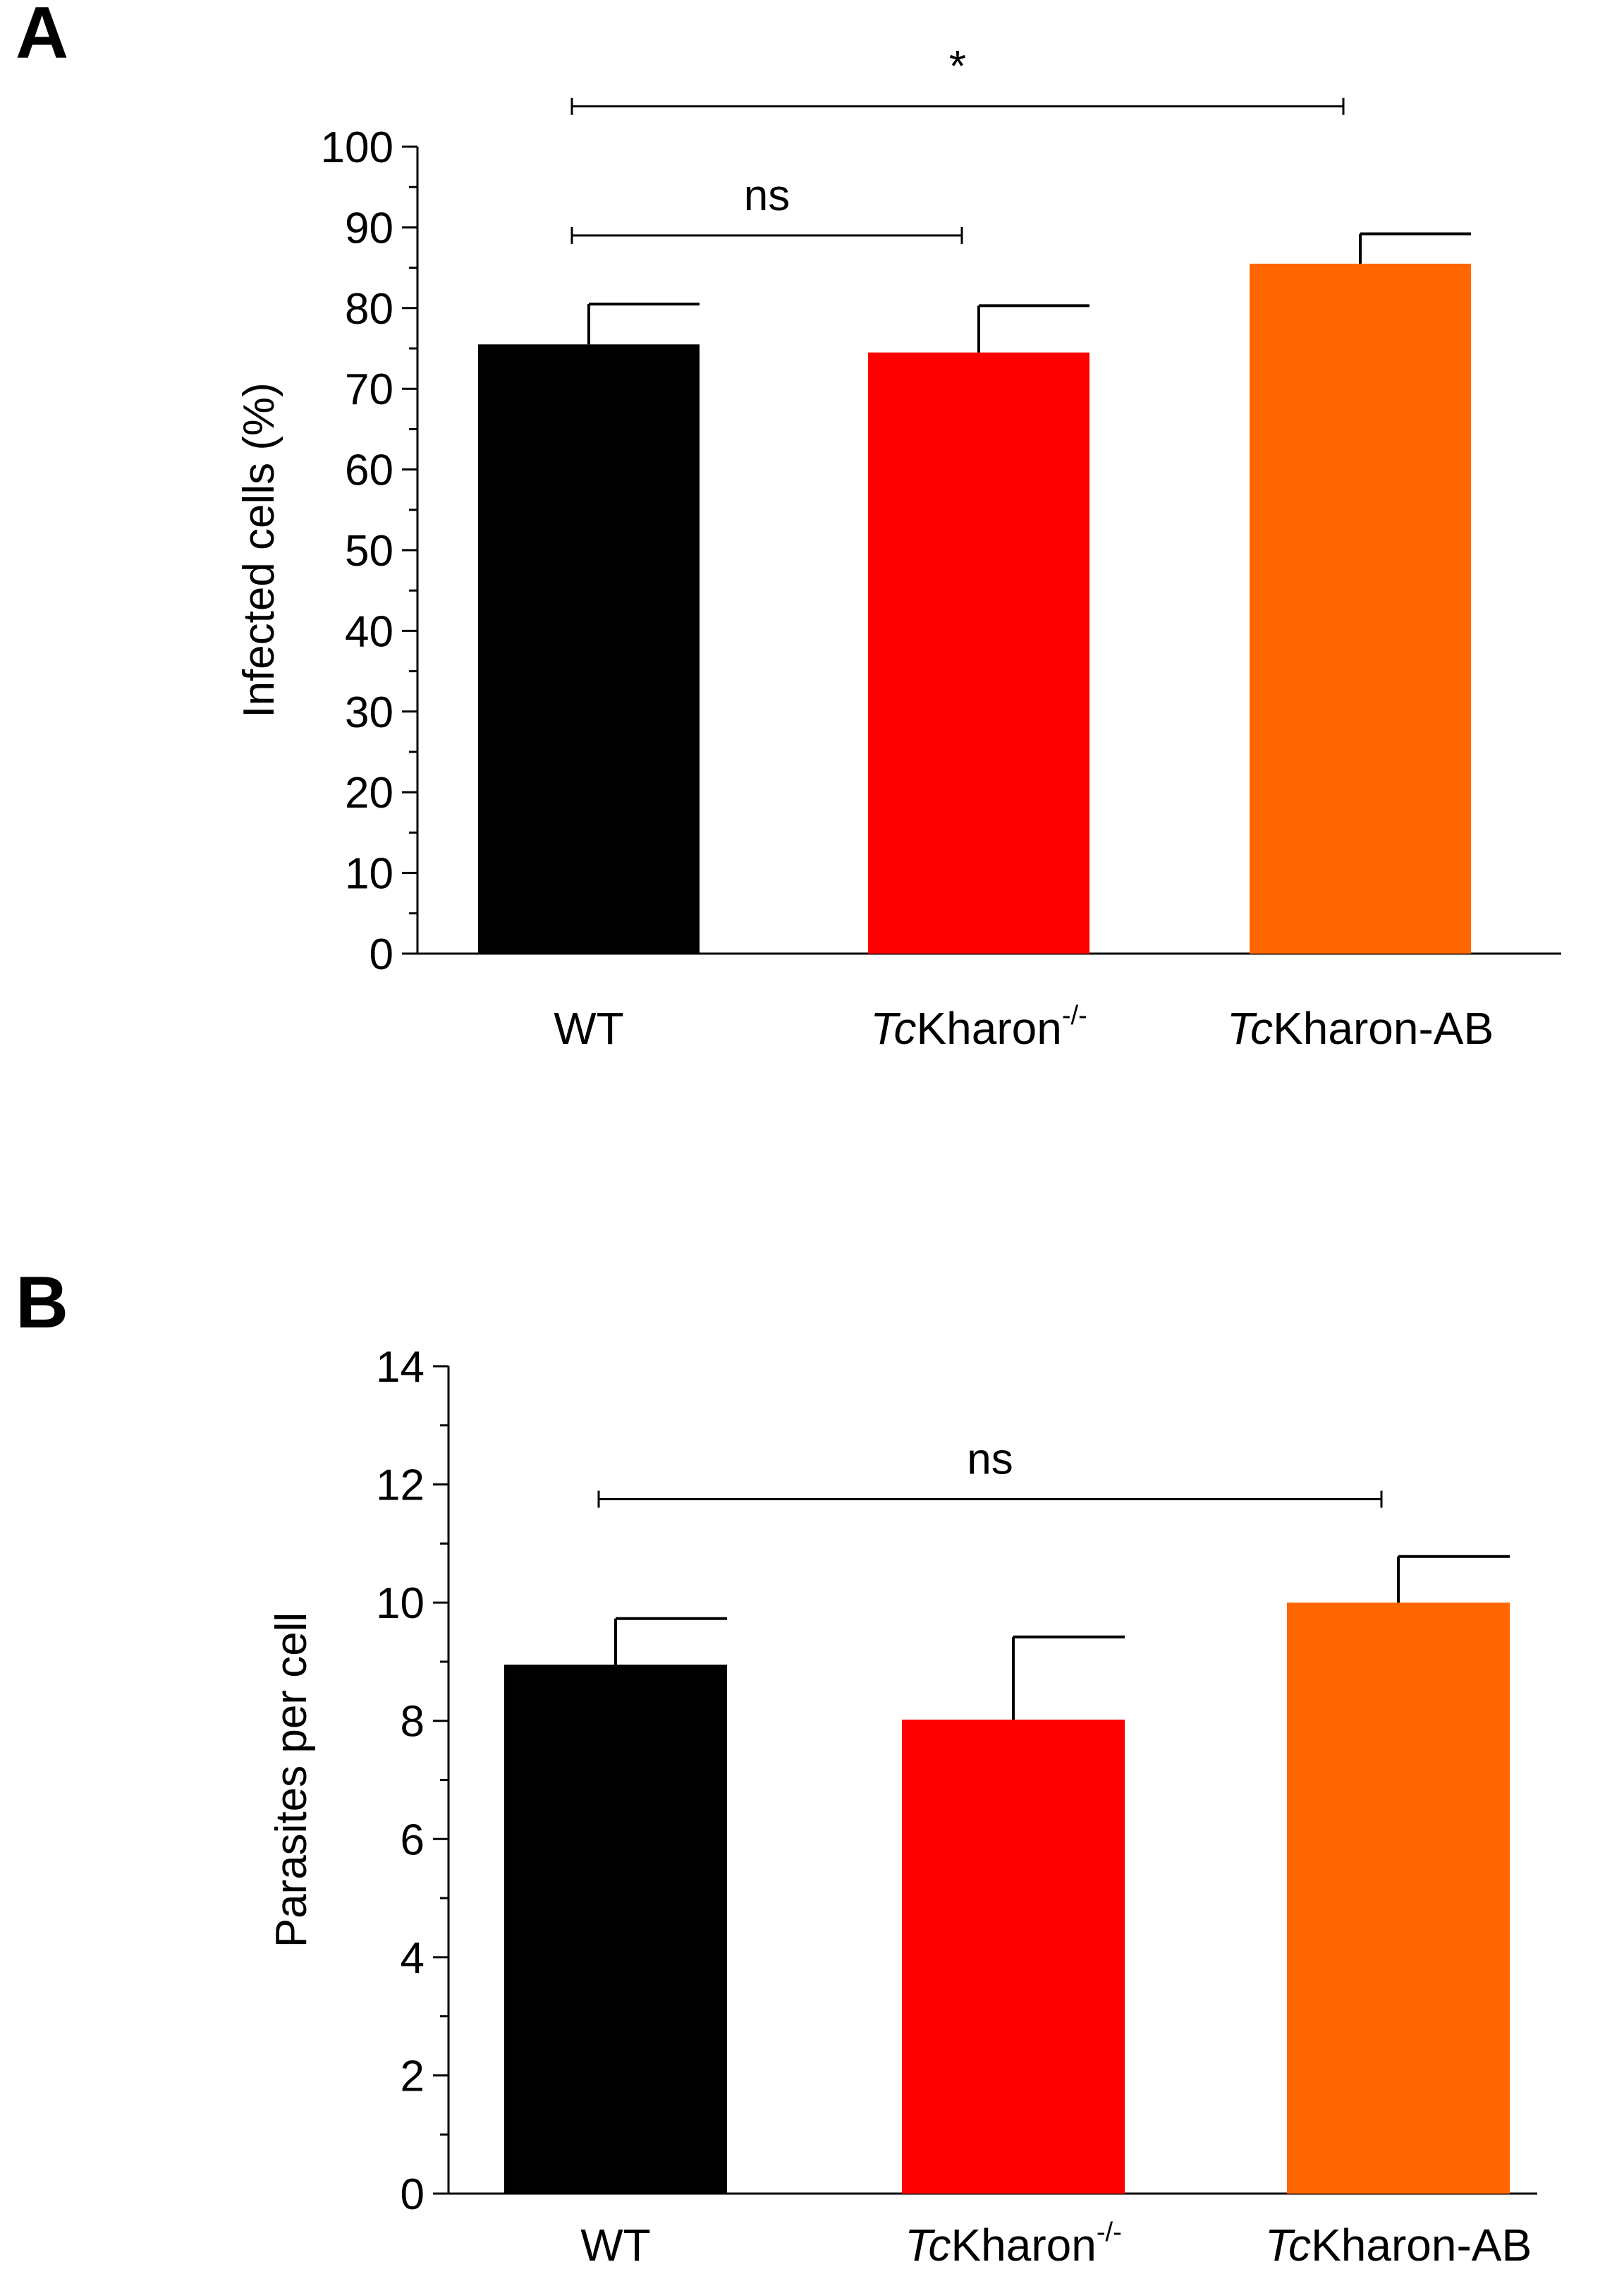  Describe the element at coordinates (369, 389) in the screenshot. I see `y-tick-label: 70` at that location.